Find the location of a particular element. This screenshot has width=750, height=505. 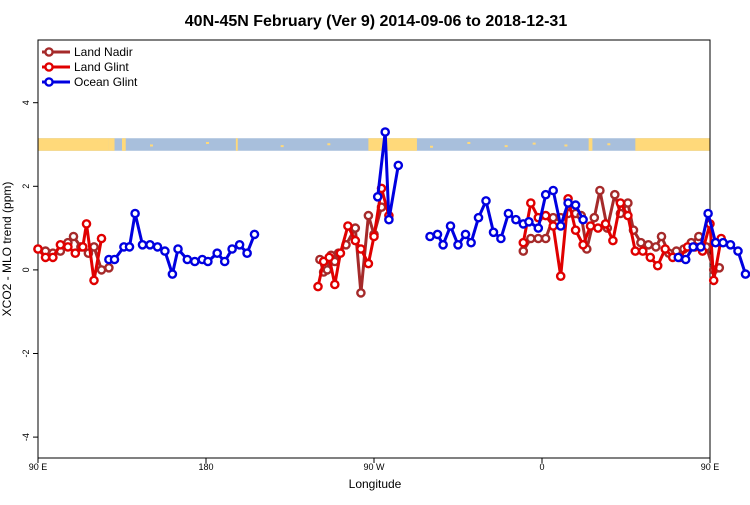

y-tick-label: 2 is located at coordinates (26, 186).